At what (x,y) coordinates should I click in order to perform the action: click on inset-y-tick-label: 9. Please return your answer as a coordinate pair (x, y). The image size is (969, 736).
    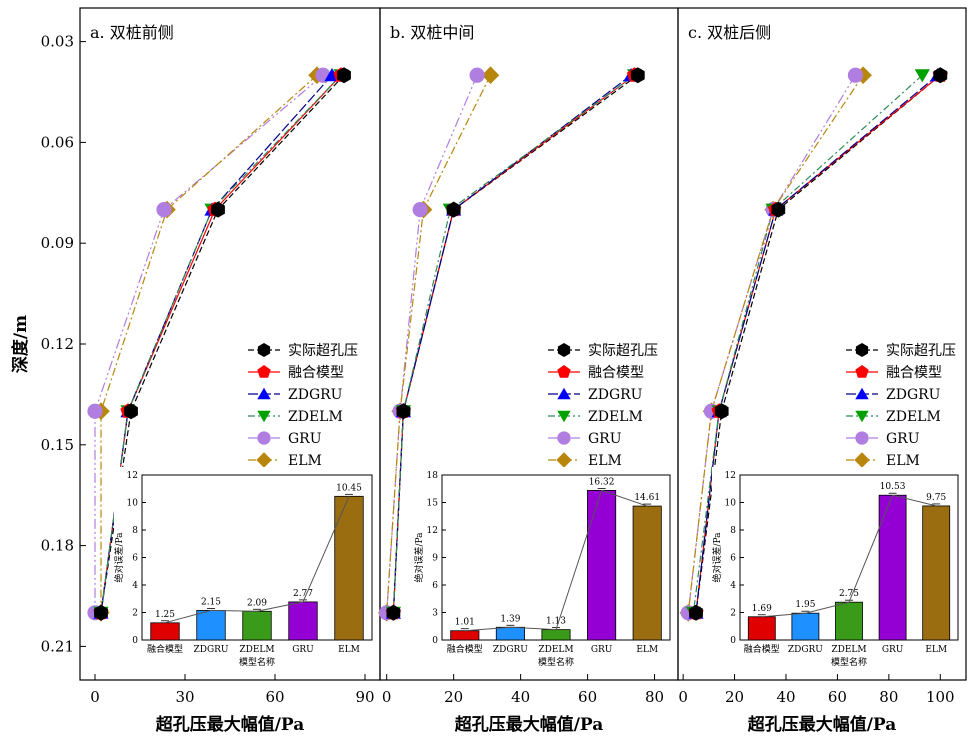
    Looking at the image, I should click on (435, 559).